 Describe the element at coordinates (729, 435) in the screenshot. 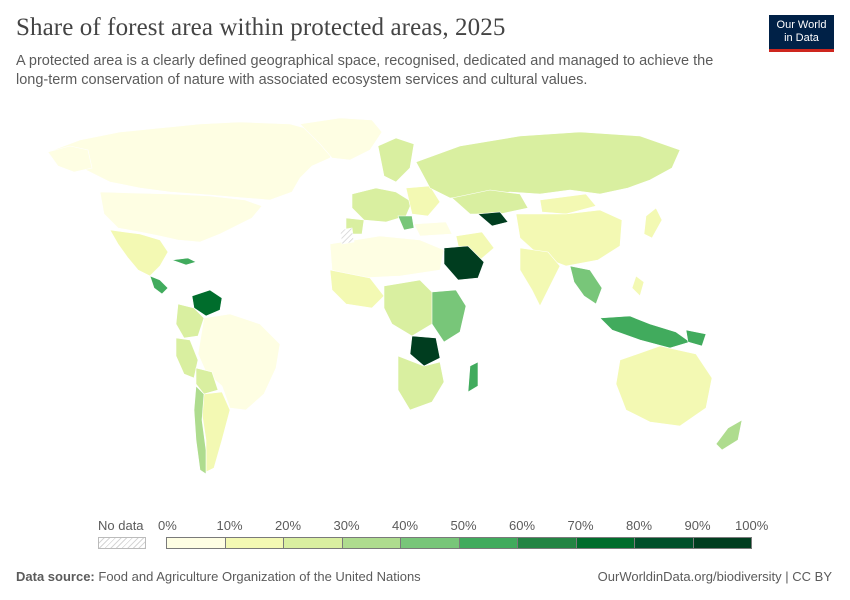

I see `country-new-zealand` at that location.